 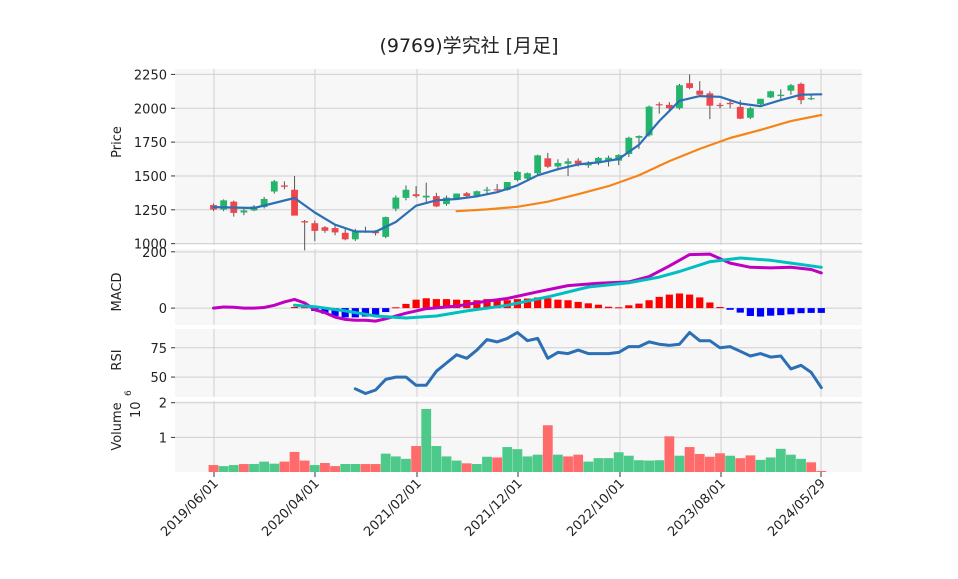 What do you see at coordinates (154, 253) in the screenshot?
I see `macd-ytick-label: 200` at bounding box center [154, 253].